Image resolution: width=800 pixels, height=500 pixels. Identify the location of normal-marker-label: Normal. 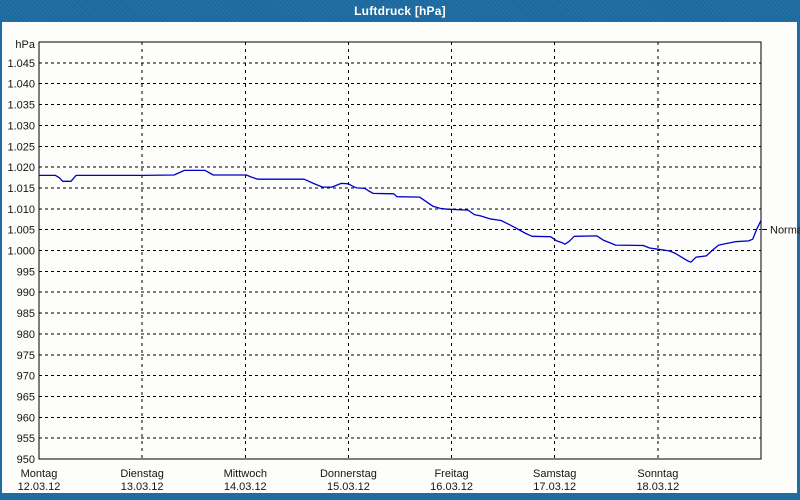
(785, 231).